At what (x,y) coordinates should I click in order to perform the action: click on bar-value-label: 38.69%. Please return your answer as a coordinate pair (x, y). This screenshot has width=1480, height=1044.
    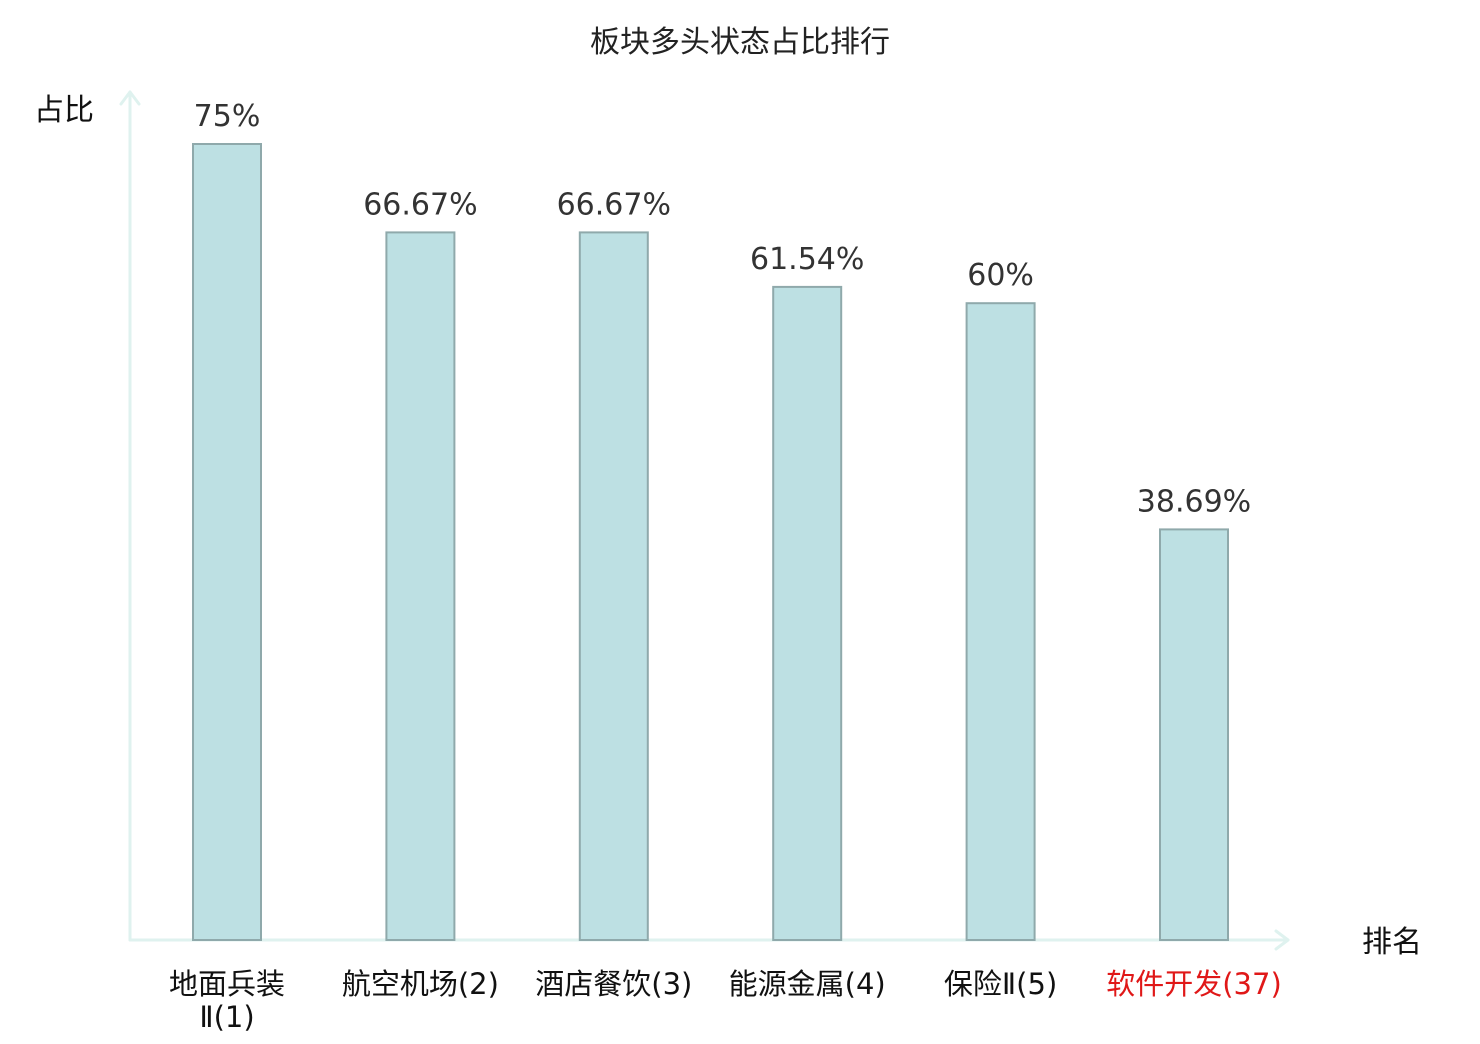
    Looking at the image, I should click on (1194, 501).